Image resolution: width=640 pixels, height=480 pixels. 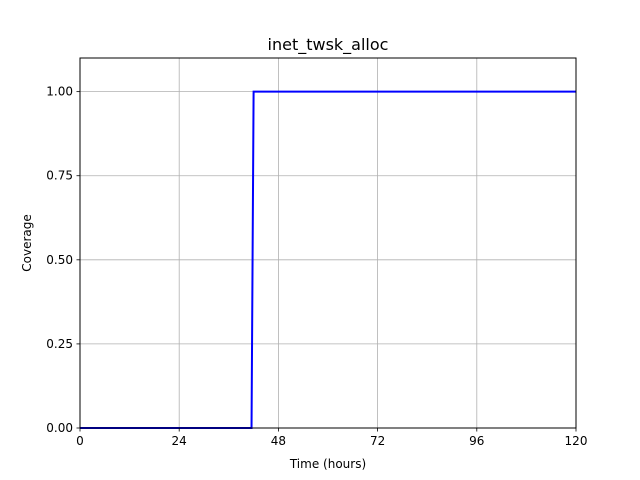 What do you see at coordinates (476, 441) in the screenshot?
I see `x-tick-label: 96` at bounding box center [476, 441].